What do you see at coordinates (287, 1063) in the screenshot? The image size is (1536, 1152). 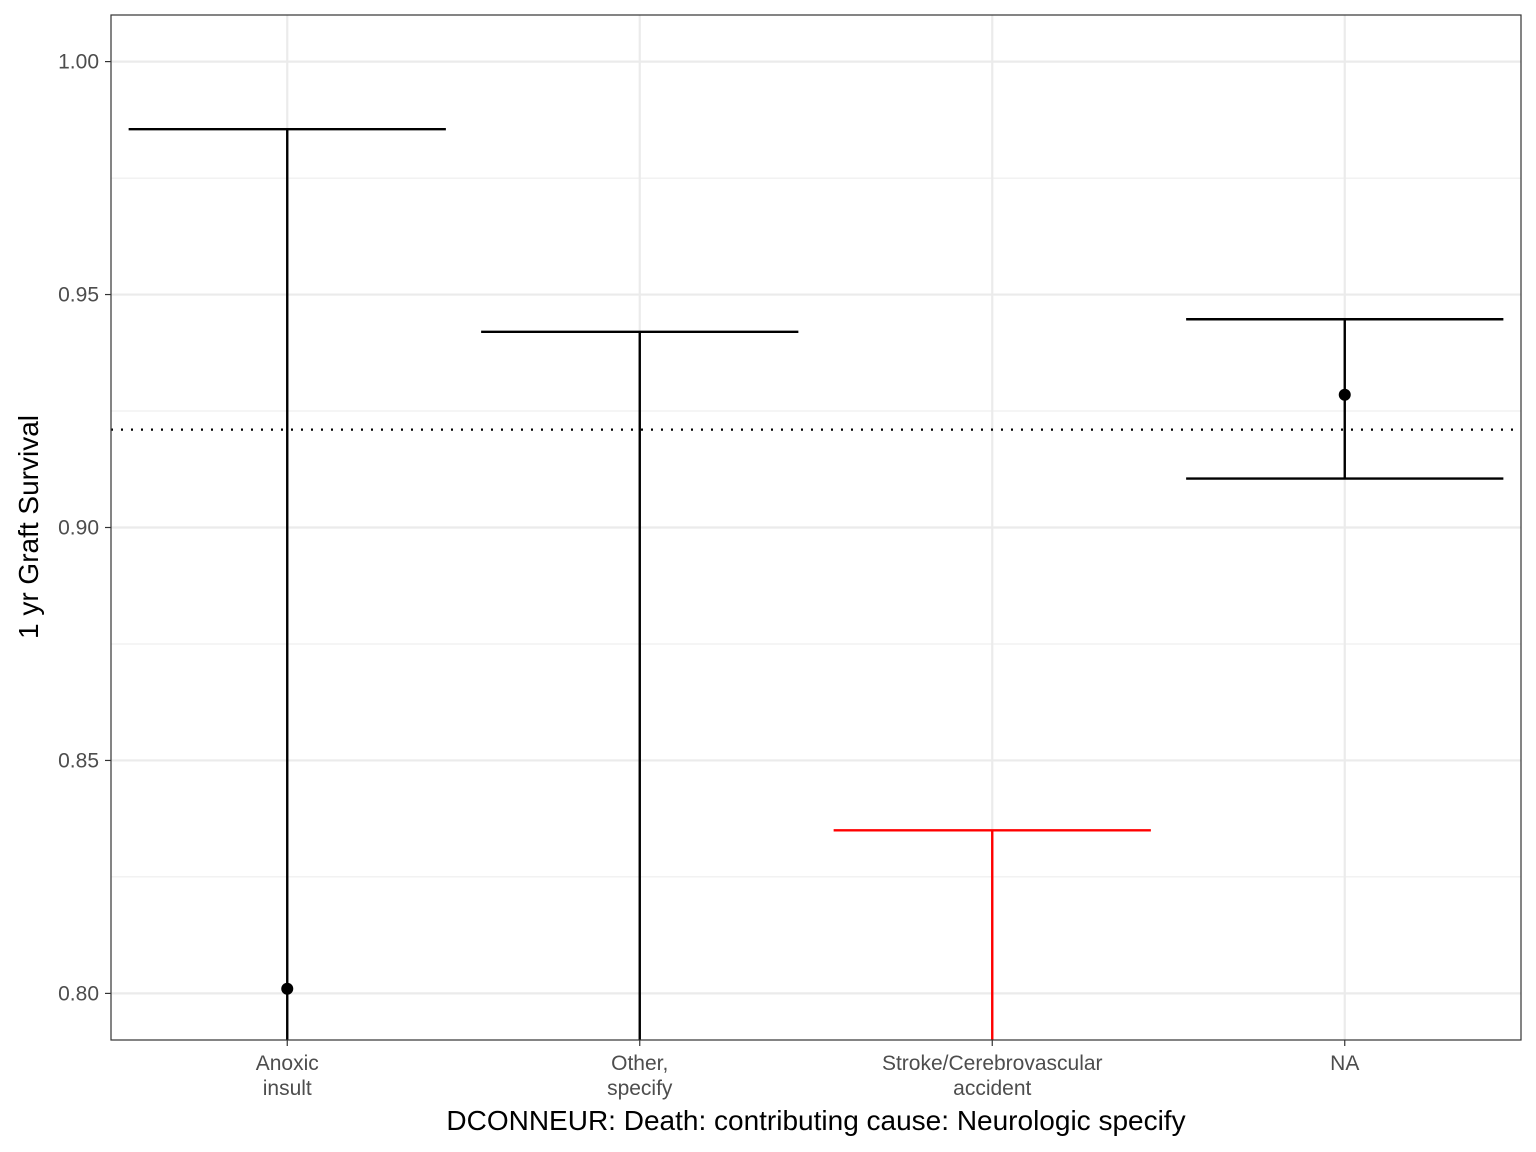 I see `x-tick-label-line: Anoxic` at bounding box center [287, 1063].